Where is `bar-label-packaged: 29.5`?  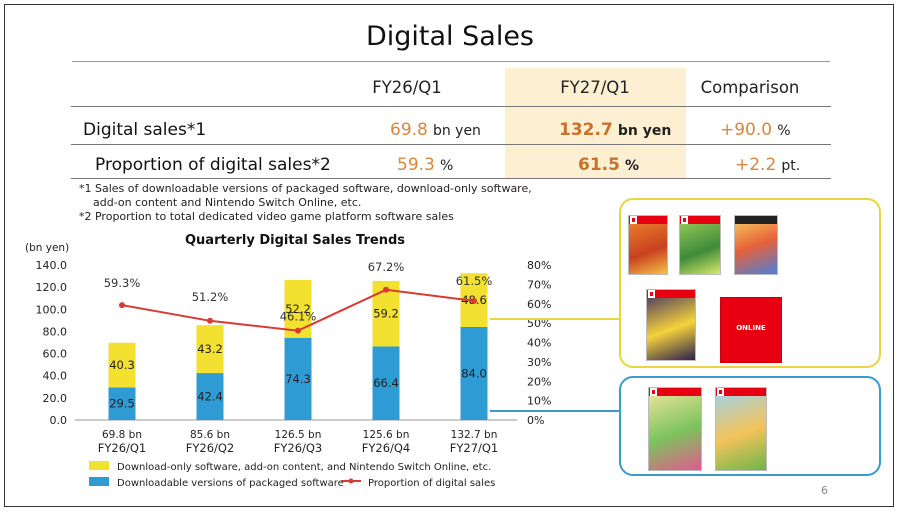
bar-label-packaged: 29.5 is located at coordinates (122, 404).